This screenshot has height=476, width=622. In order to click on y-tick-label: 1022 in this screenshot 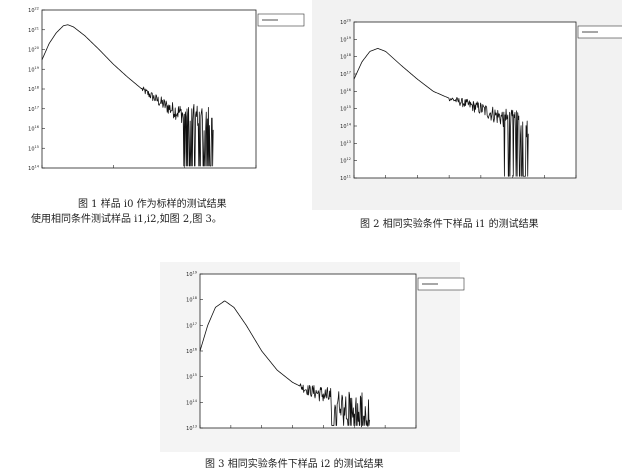, I will do `click(33, 11)`.